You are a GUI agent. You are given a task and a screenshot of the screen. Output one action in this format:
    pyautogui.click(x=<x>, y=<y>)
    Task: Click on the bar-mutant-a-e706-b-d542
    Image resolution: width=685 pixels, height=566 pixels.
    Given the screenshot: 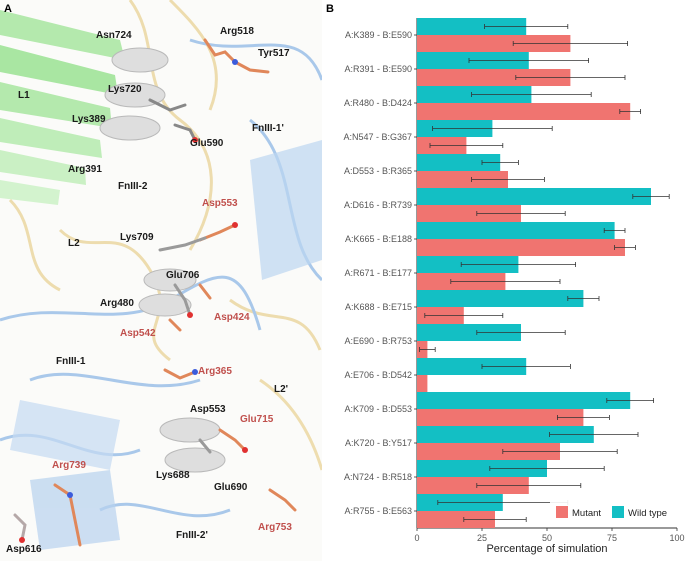 What is the action you would take?
    pyautogui.click(x=422, y=383)
    